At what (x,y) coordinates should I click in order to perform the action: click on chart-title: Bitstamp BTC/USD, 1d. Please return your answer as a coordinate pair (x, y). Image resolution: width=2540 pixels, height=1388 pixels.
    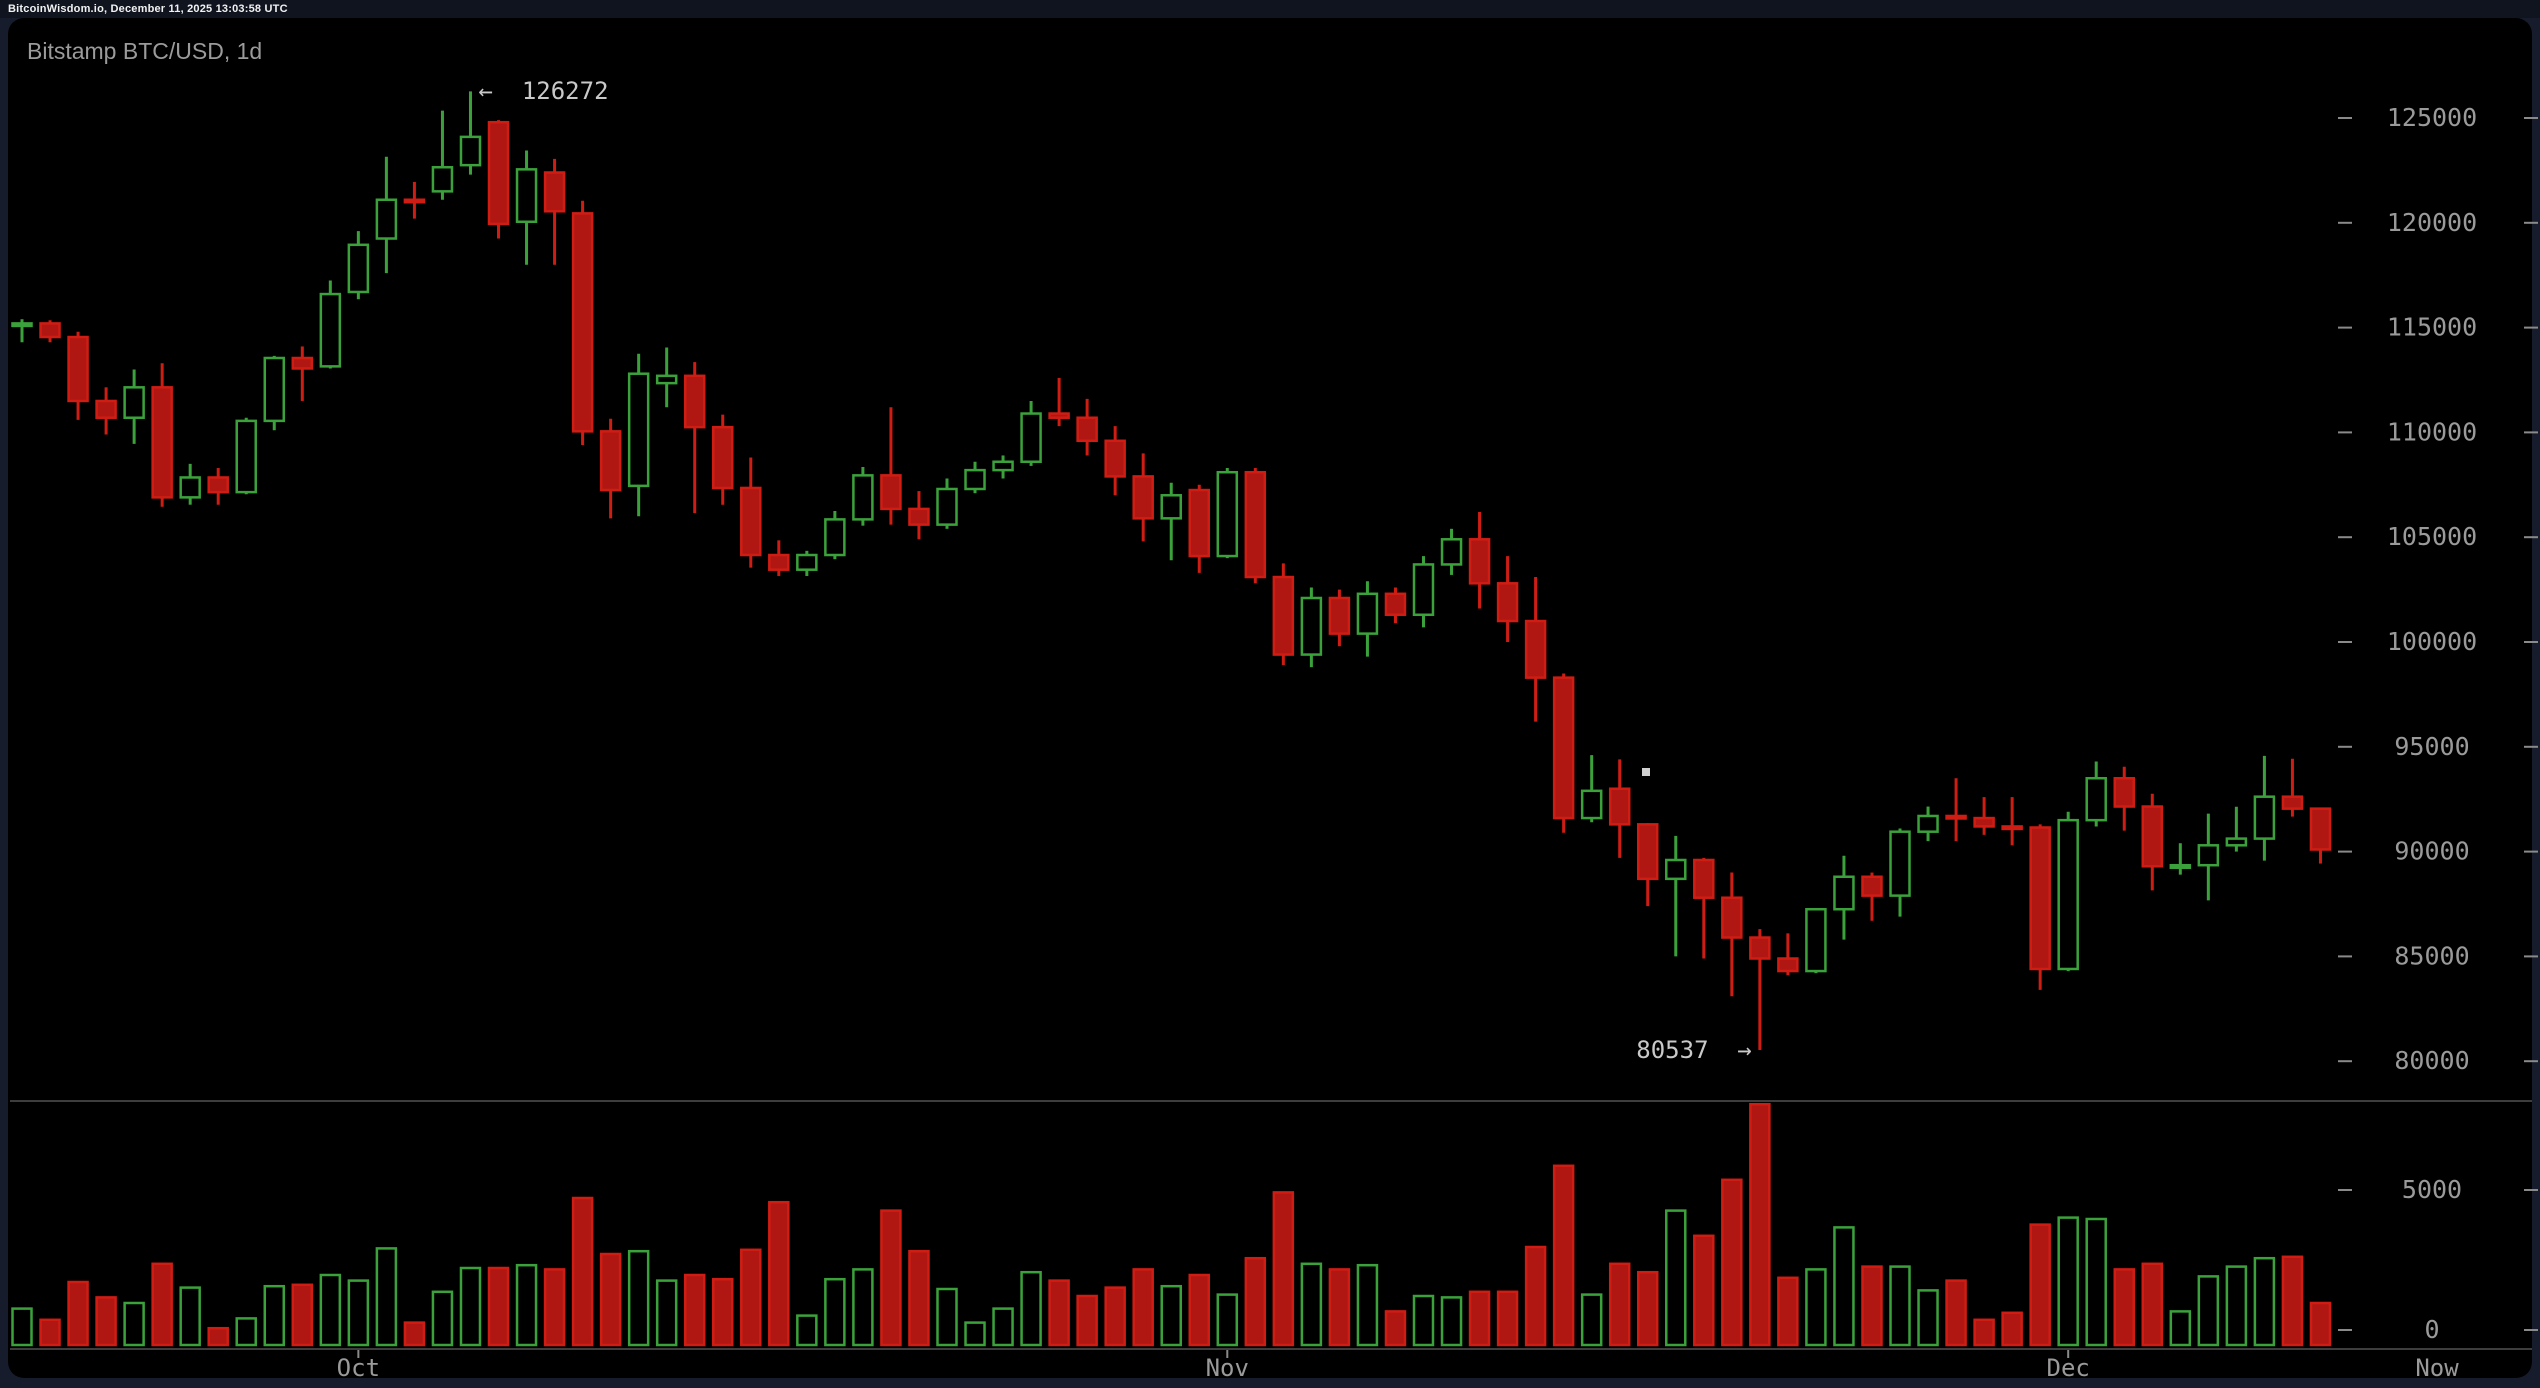
    Looking at the image, I should click on (145, 51).